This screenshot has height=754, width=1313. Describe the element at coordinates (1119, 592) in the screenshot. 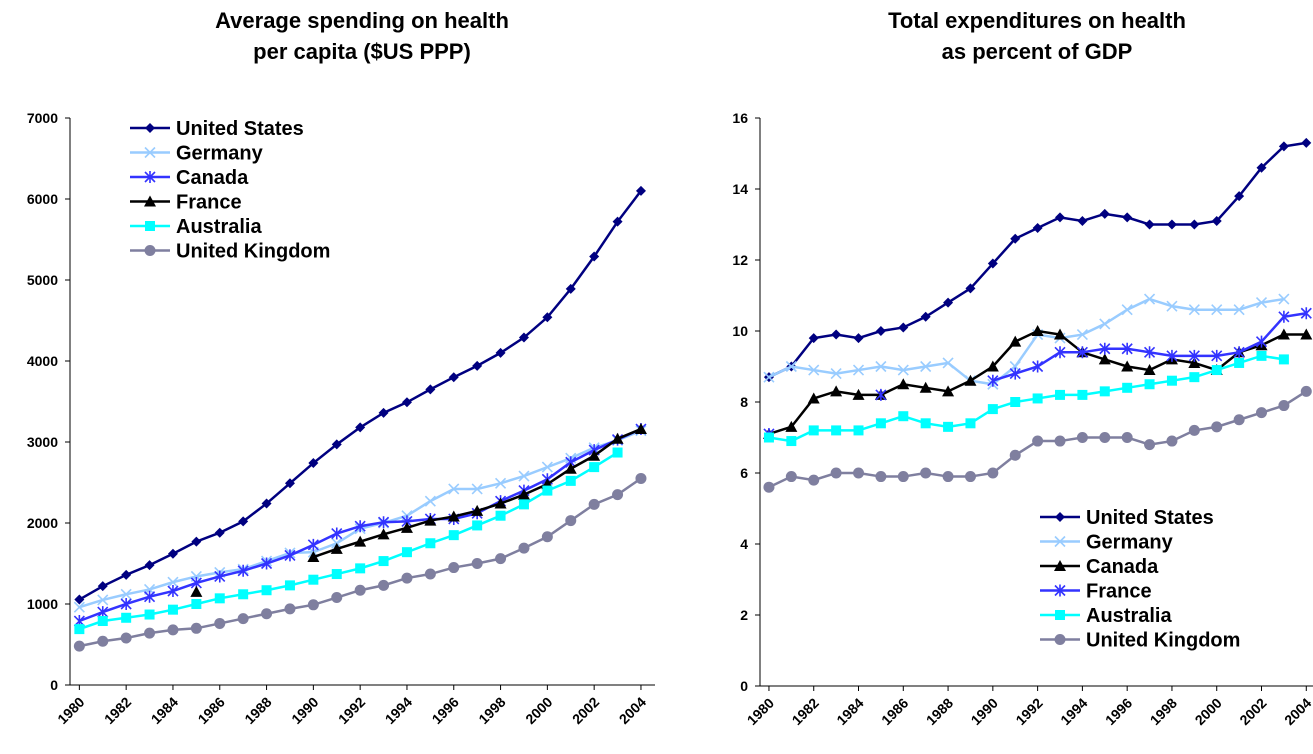

I see `legend-label: France` at that location.